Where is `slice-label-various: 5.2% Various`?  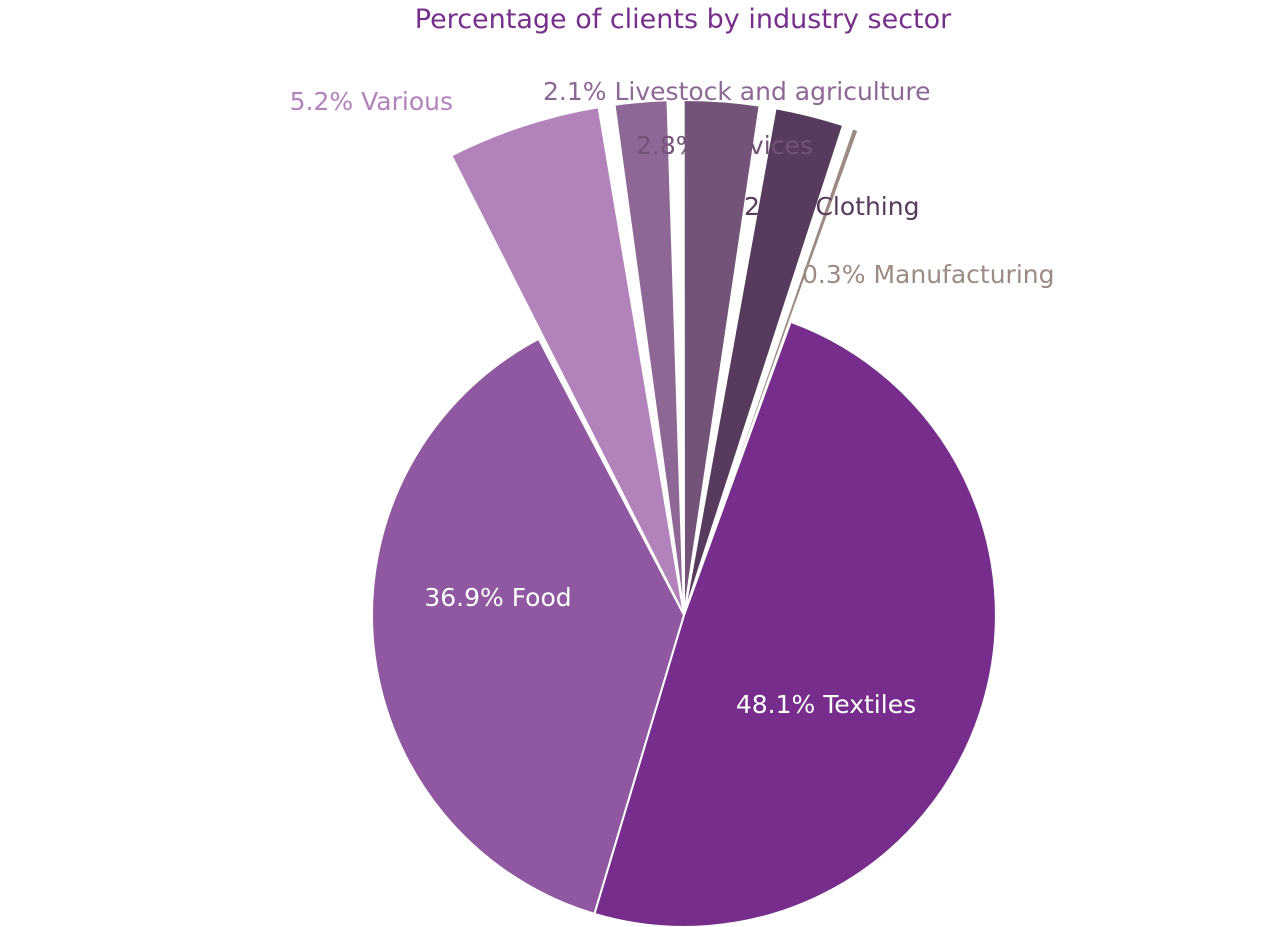
slice-label-various: 5.2% Various is located at coordinates (371, 101).